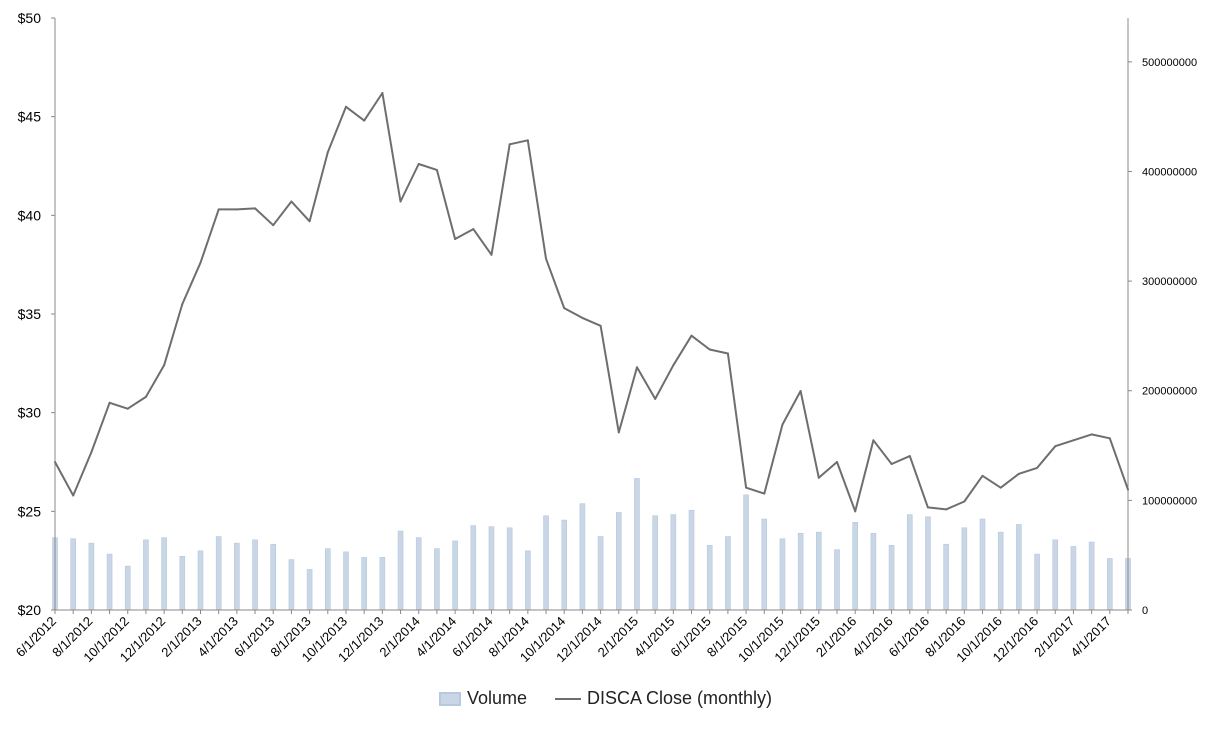 This screenshot has width=1211, height=734. Describe the element at coordinates (30, 413) in the screenshot. I see `left-axis-tick-label: $30` at that location.